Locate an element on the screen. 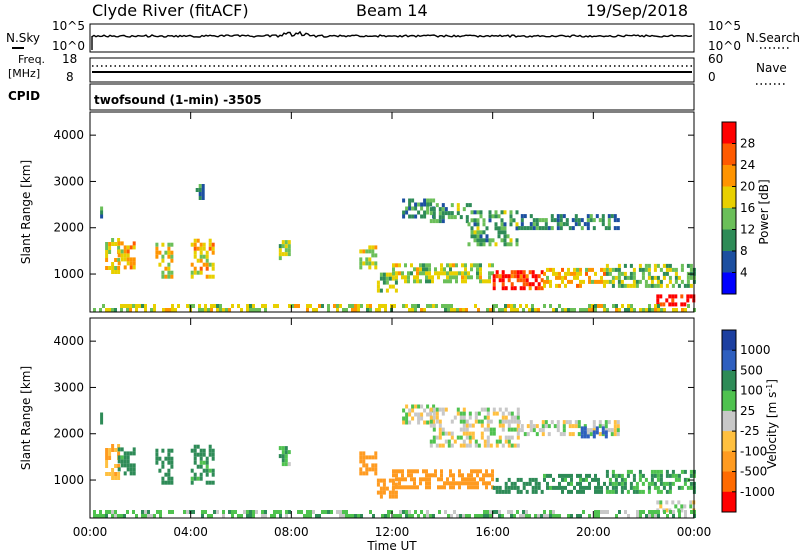  station-title: Clyde River (fitACF) is located at coordinates (170, 10).